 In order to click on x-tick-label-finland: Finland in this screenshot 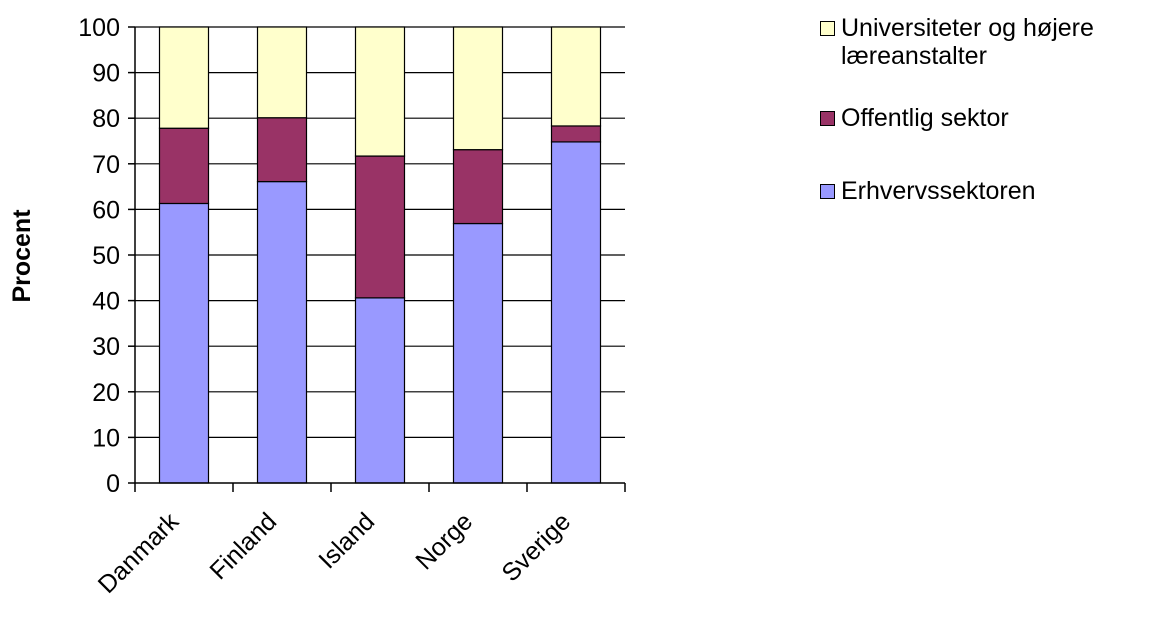, I will do `click(243, 546)`.